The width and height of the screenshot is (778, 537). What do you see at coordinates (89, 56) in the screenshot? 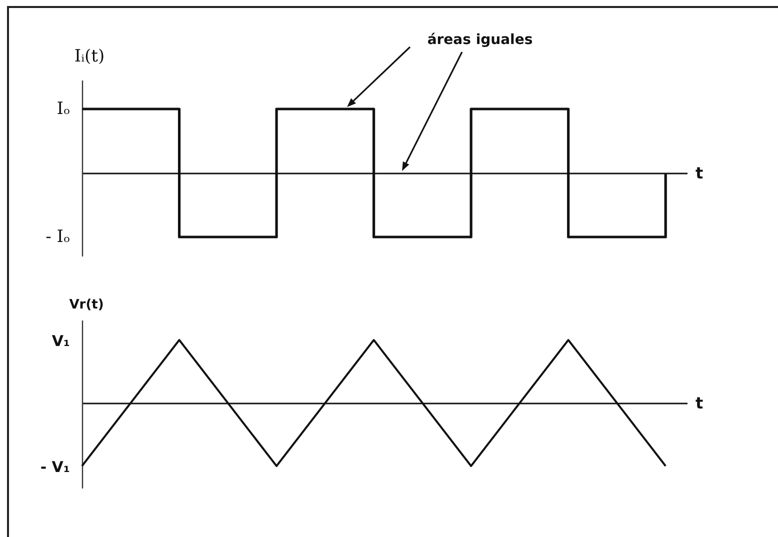
I see `y-axis-title: Iᵢ(t)` at bounding box center [89, 56].